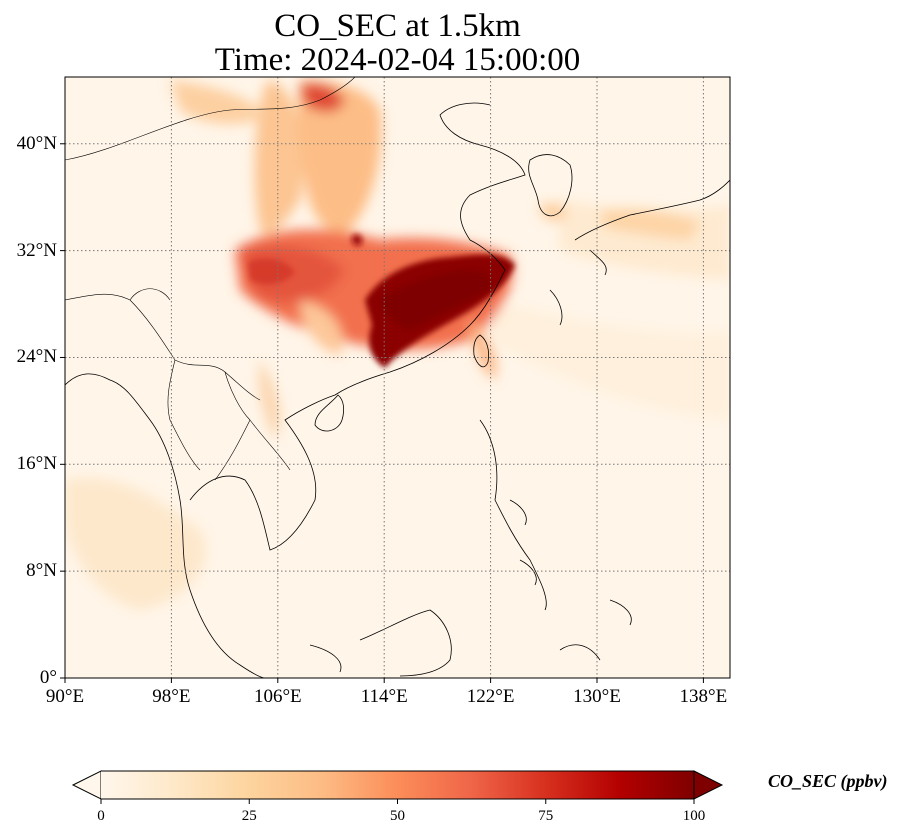  I want to click on colorbar-tick-label: 25, so click(249, 816).